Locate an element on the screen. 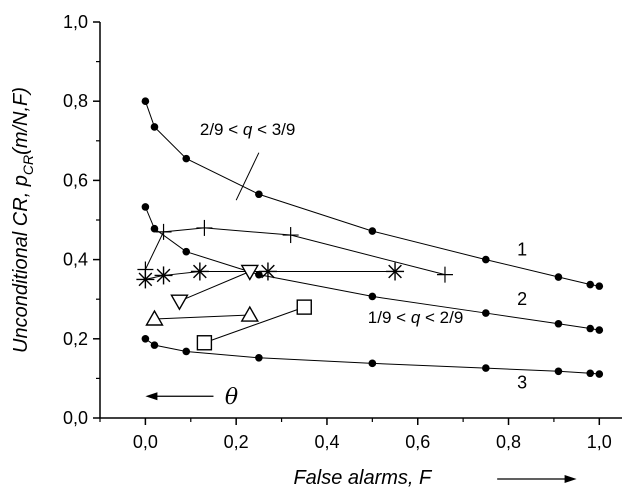 This screenshot has width=630, height=496. theta-label: θ is located at coordinates (231, 397).